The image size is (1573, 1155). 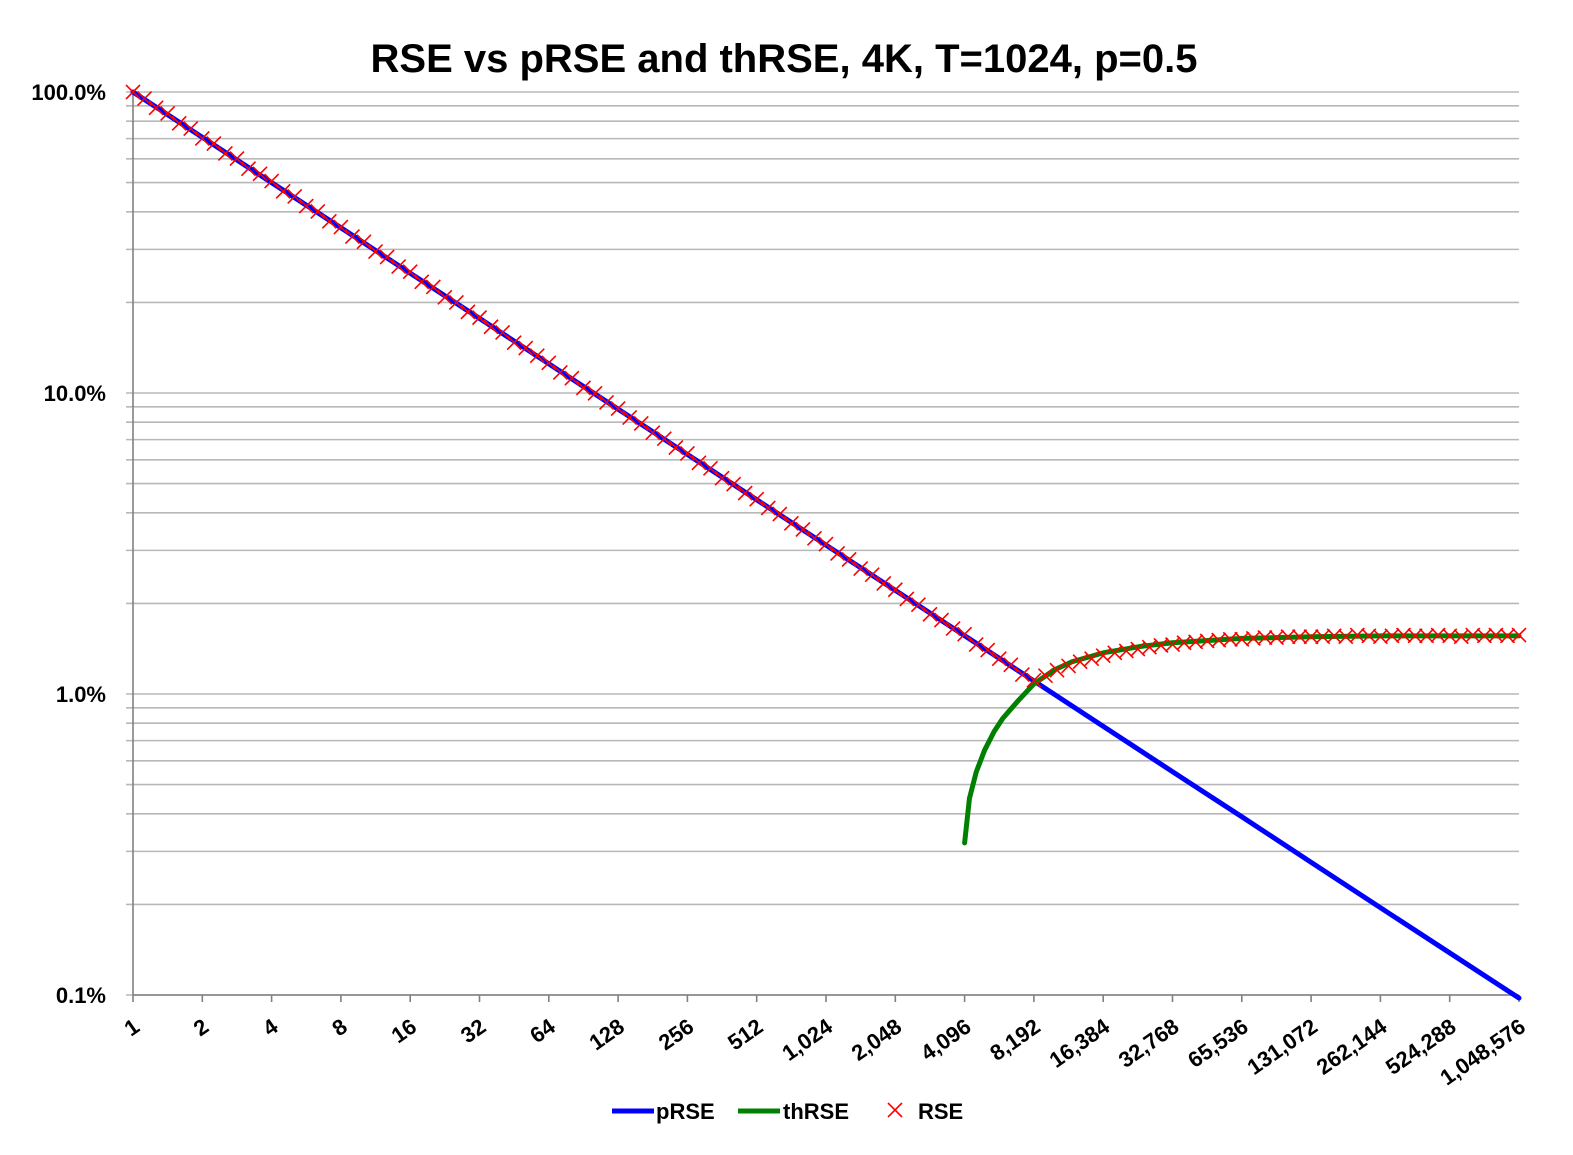 I want to click on y-tick-label: 100.0%, so click(x=68, y=92).